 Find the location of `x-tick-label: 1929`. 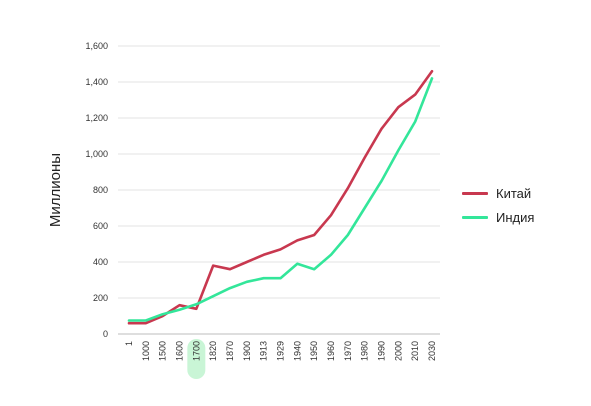

x-tick-label: 1929 is located at coordinates (281, 351).